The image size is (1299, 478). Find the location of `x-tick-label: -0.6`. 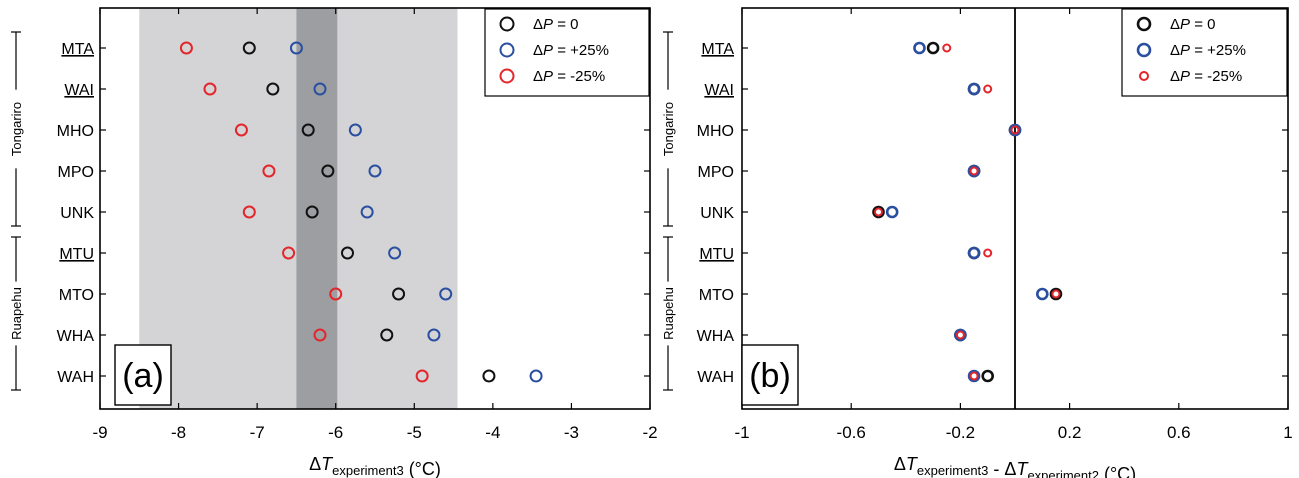

x-tick-label: -0.6 is located at coordinates (851, 432).